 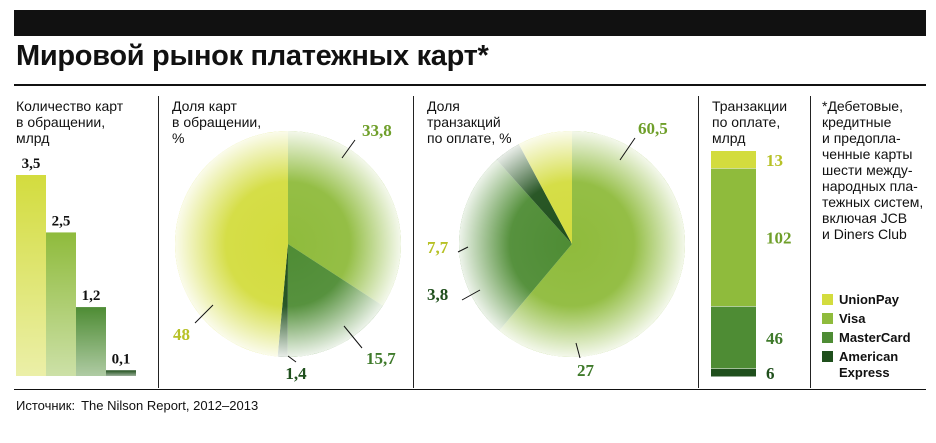 What do you see at coordinates (733, 337) in the screenshot?
I see `stack-segment-mastercard` at bounding box center [733, 337].